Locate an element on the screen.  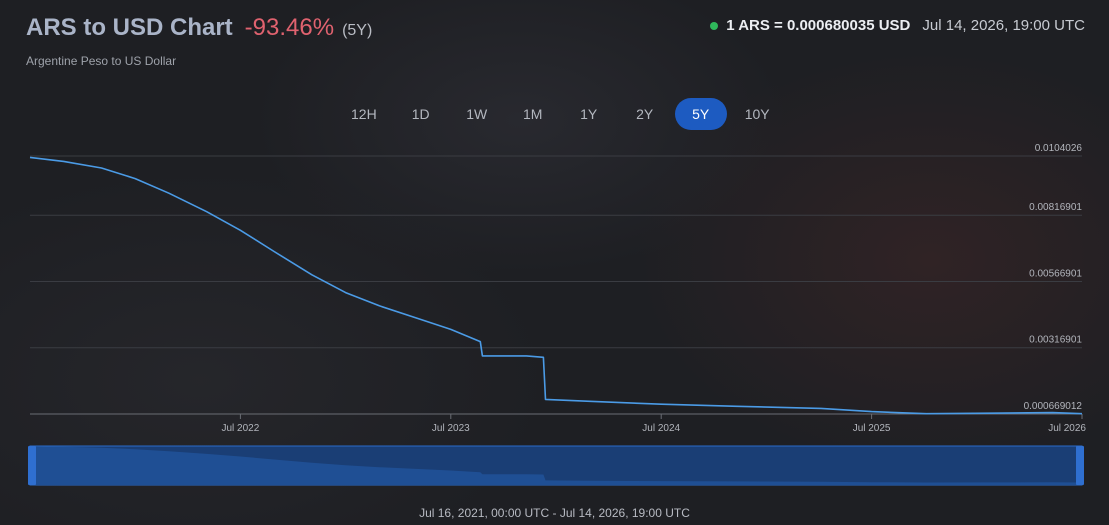
x-tick-label: Jul 2026 is located at coordinates (1067, 428).